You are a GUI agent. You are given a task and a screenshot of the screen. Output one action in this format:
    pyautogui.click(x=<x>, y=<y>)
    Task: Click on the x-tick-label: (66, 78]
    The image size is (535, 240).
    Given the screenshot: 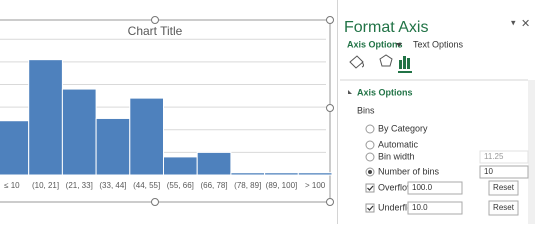 What is the action you would take?
    pyautogui.click(x=213, y=185)
    